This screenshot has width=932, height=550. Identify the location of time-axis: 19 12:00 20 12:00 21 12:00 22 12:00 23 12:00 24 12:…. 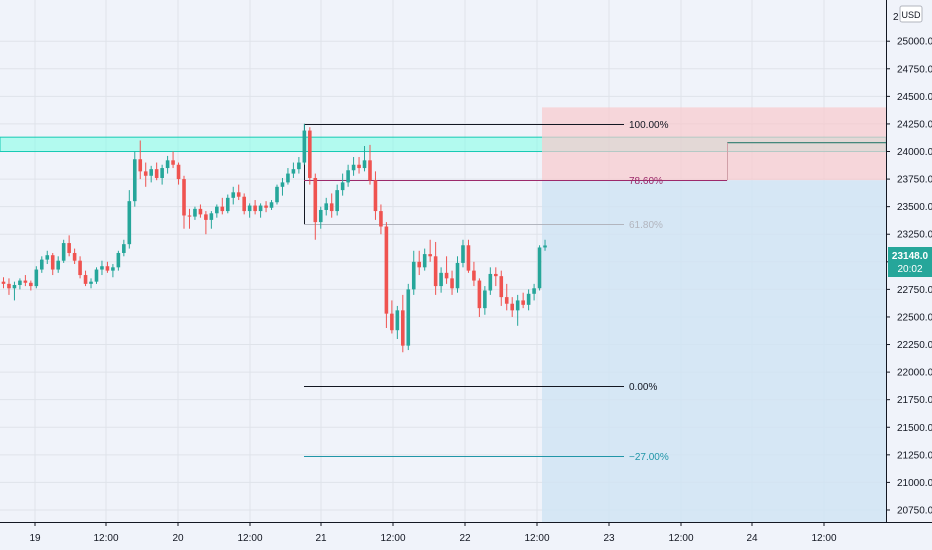
(433, 533).